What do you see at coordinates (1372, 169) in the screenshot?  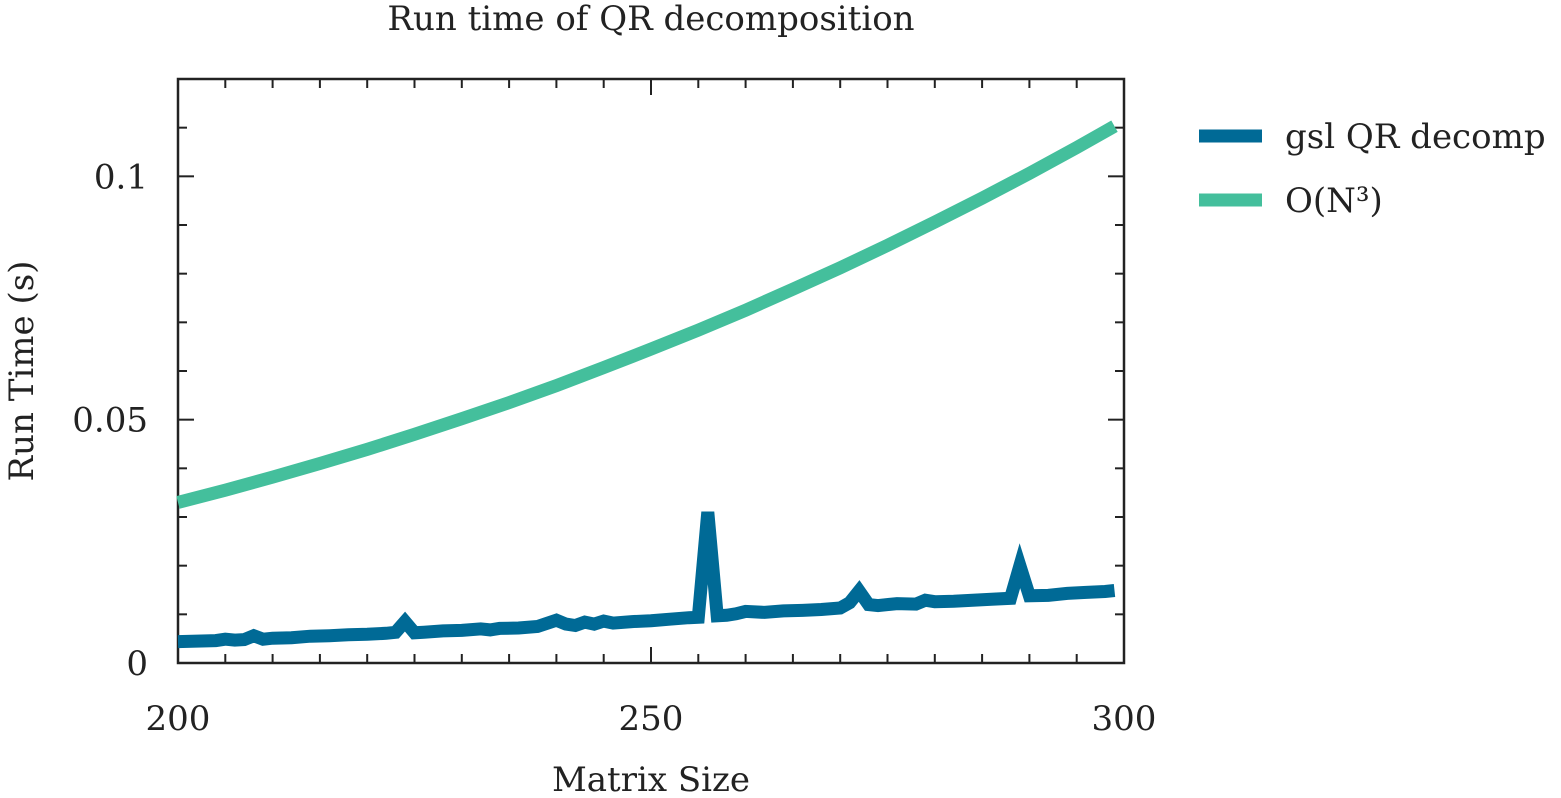 I see `legend: gsl QR decomp O(N³)` at bounding box center [1372, 169].